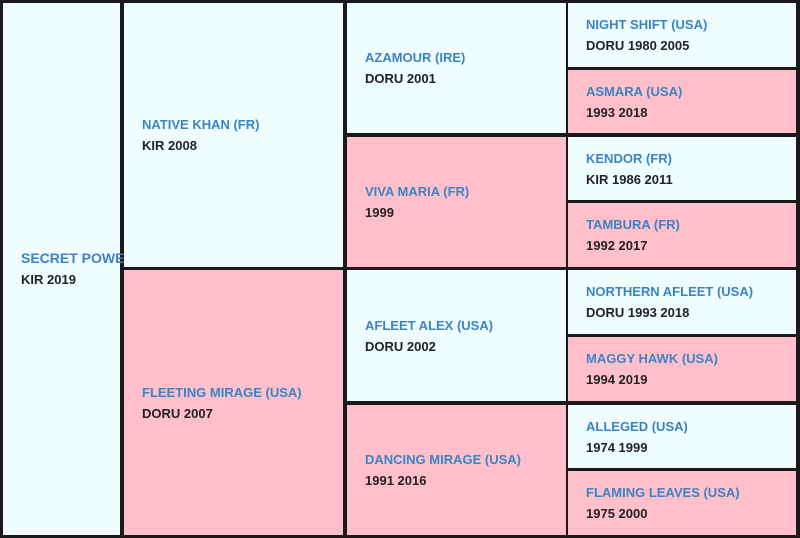 The height and width of the screenshot is (538, 800). Describe the element at coordinates (682, 369) in the screenshot. I see `gen4-cell-6: MAGGY HAWK (USA) 1994 2019` at that location.